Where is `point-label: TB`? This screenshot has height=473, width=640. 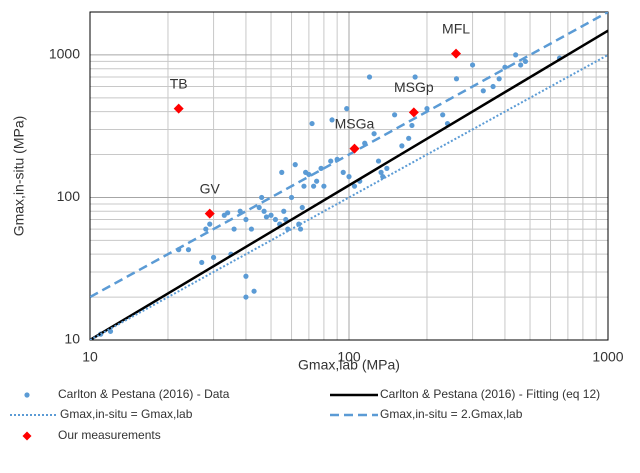
point-label: TB is located at coordinates (179, 83).